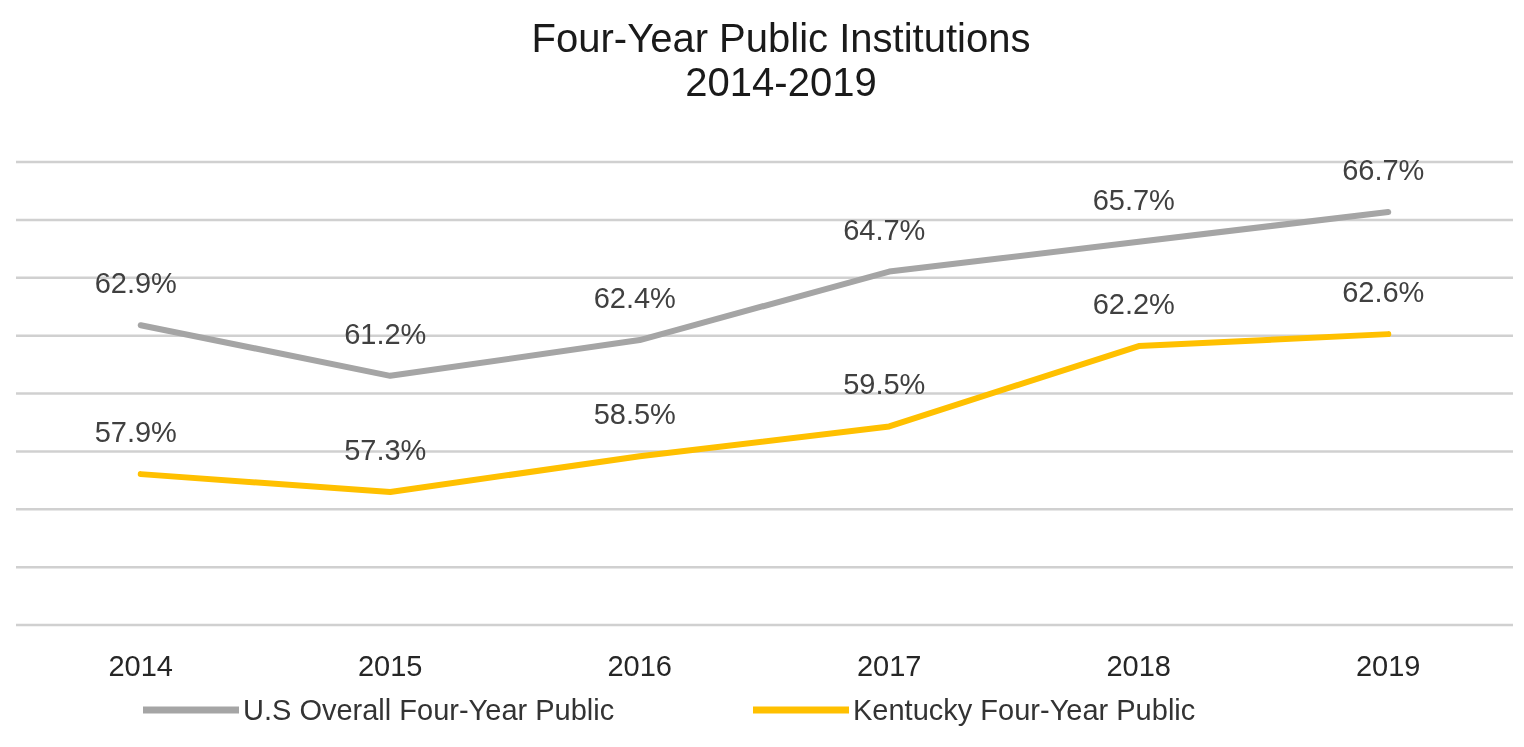 The height and width of the screenshot is (747, 1524). I want to click on x-tick-label: 2019, so click(1388, 666).